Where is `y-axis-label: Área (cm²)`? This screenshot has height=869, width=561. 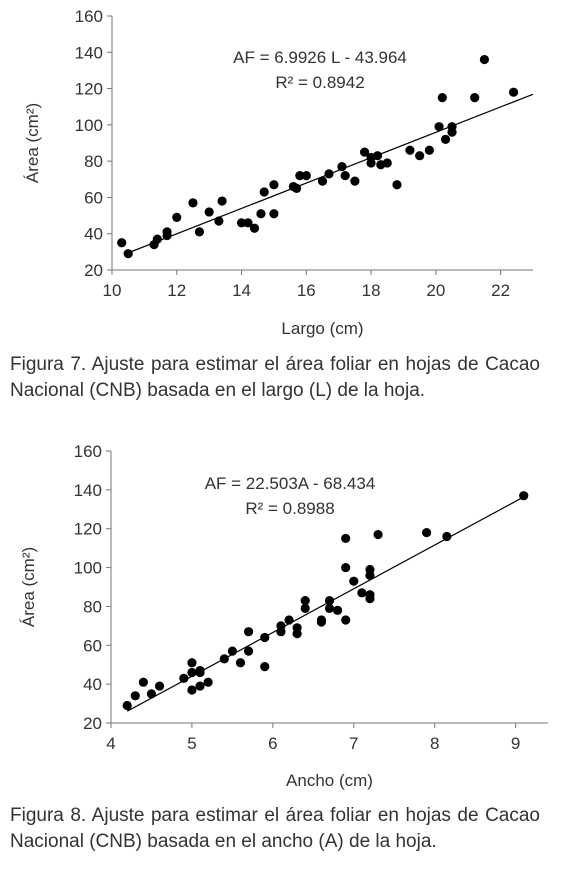
y-axis-label: Área (cm²) is located at coordinates (32, 143).